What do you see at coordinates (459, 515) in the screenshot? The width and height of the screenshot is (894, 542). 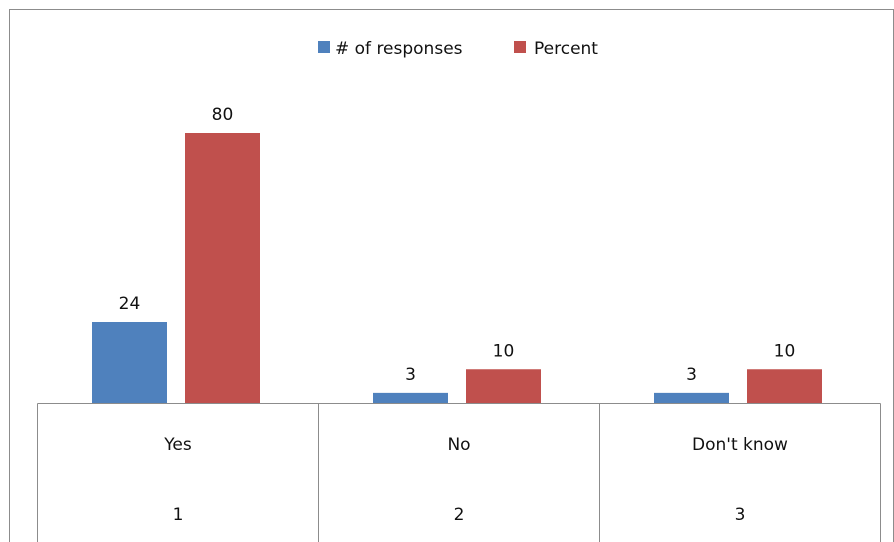 I see `category-index-2: 2` at bounding box center [459, 515].